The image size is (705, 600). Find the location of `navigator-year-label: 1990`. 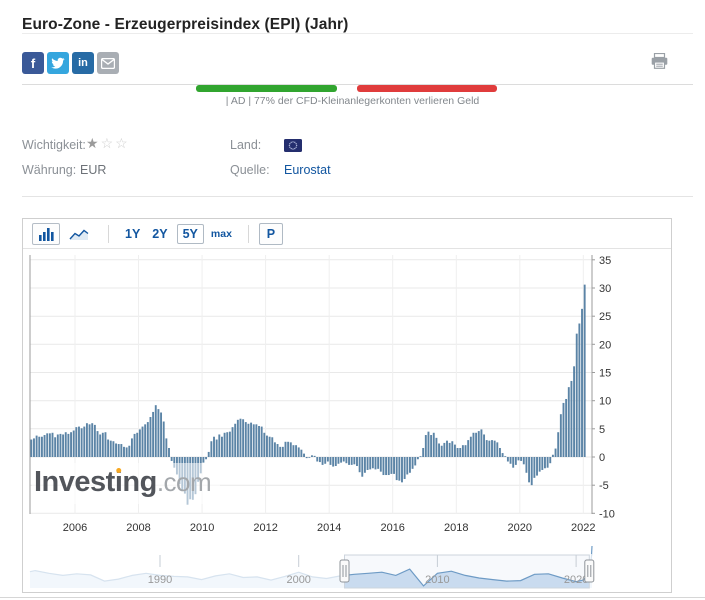

navigator-year-label: 1990 is located at coordinates (160, 580).